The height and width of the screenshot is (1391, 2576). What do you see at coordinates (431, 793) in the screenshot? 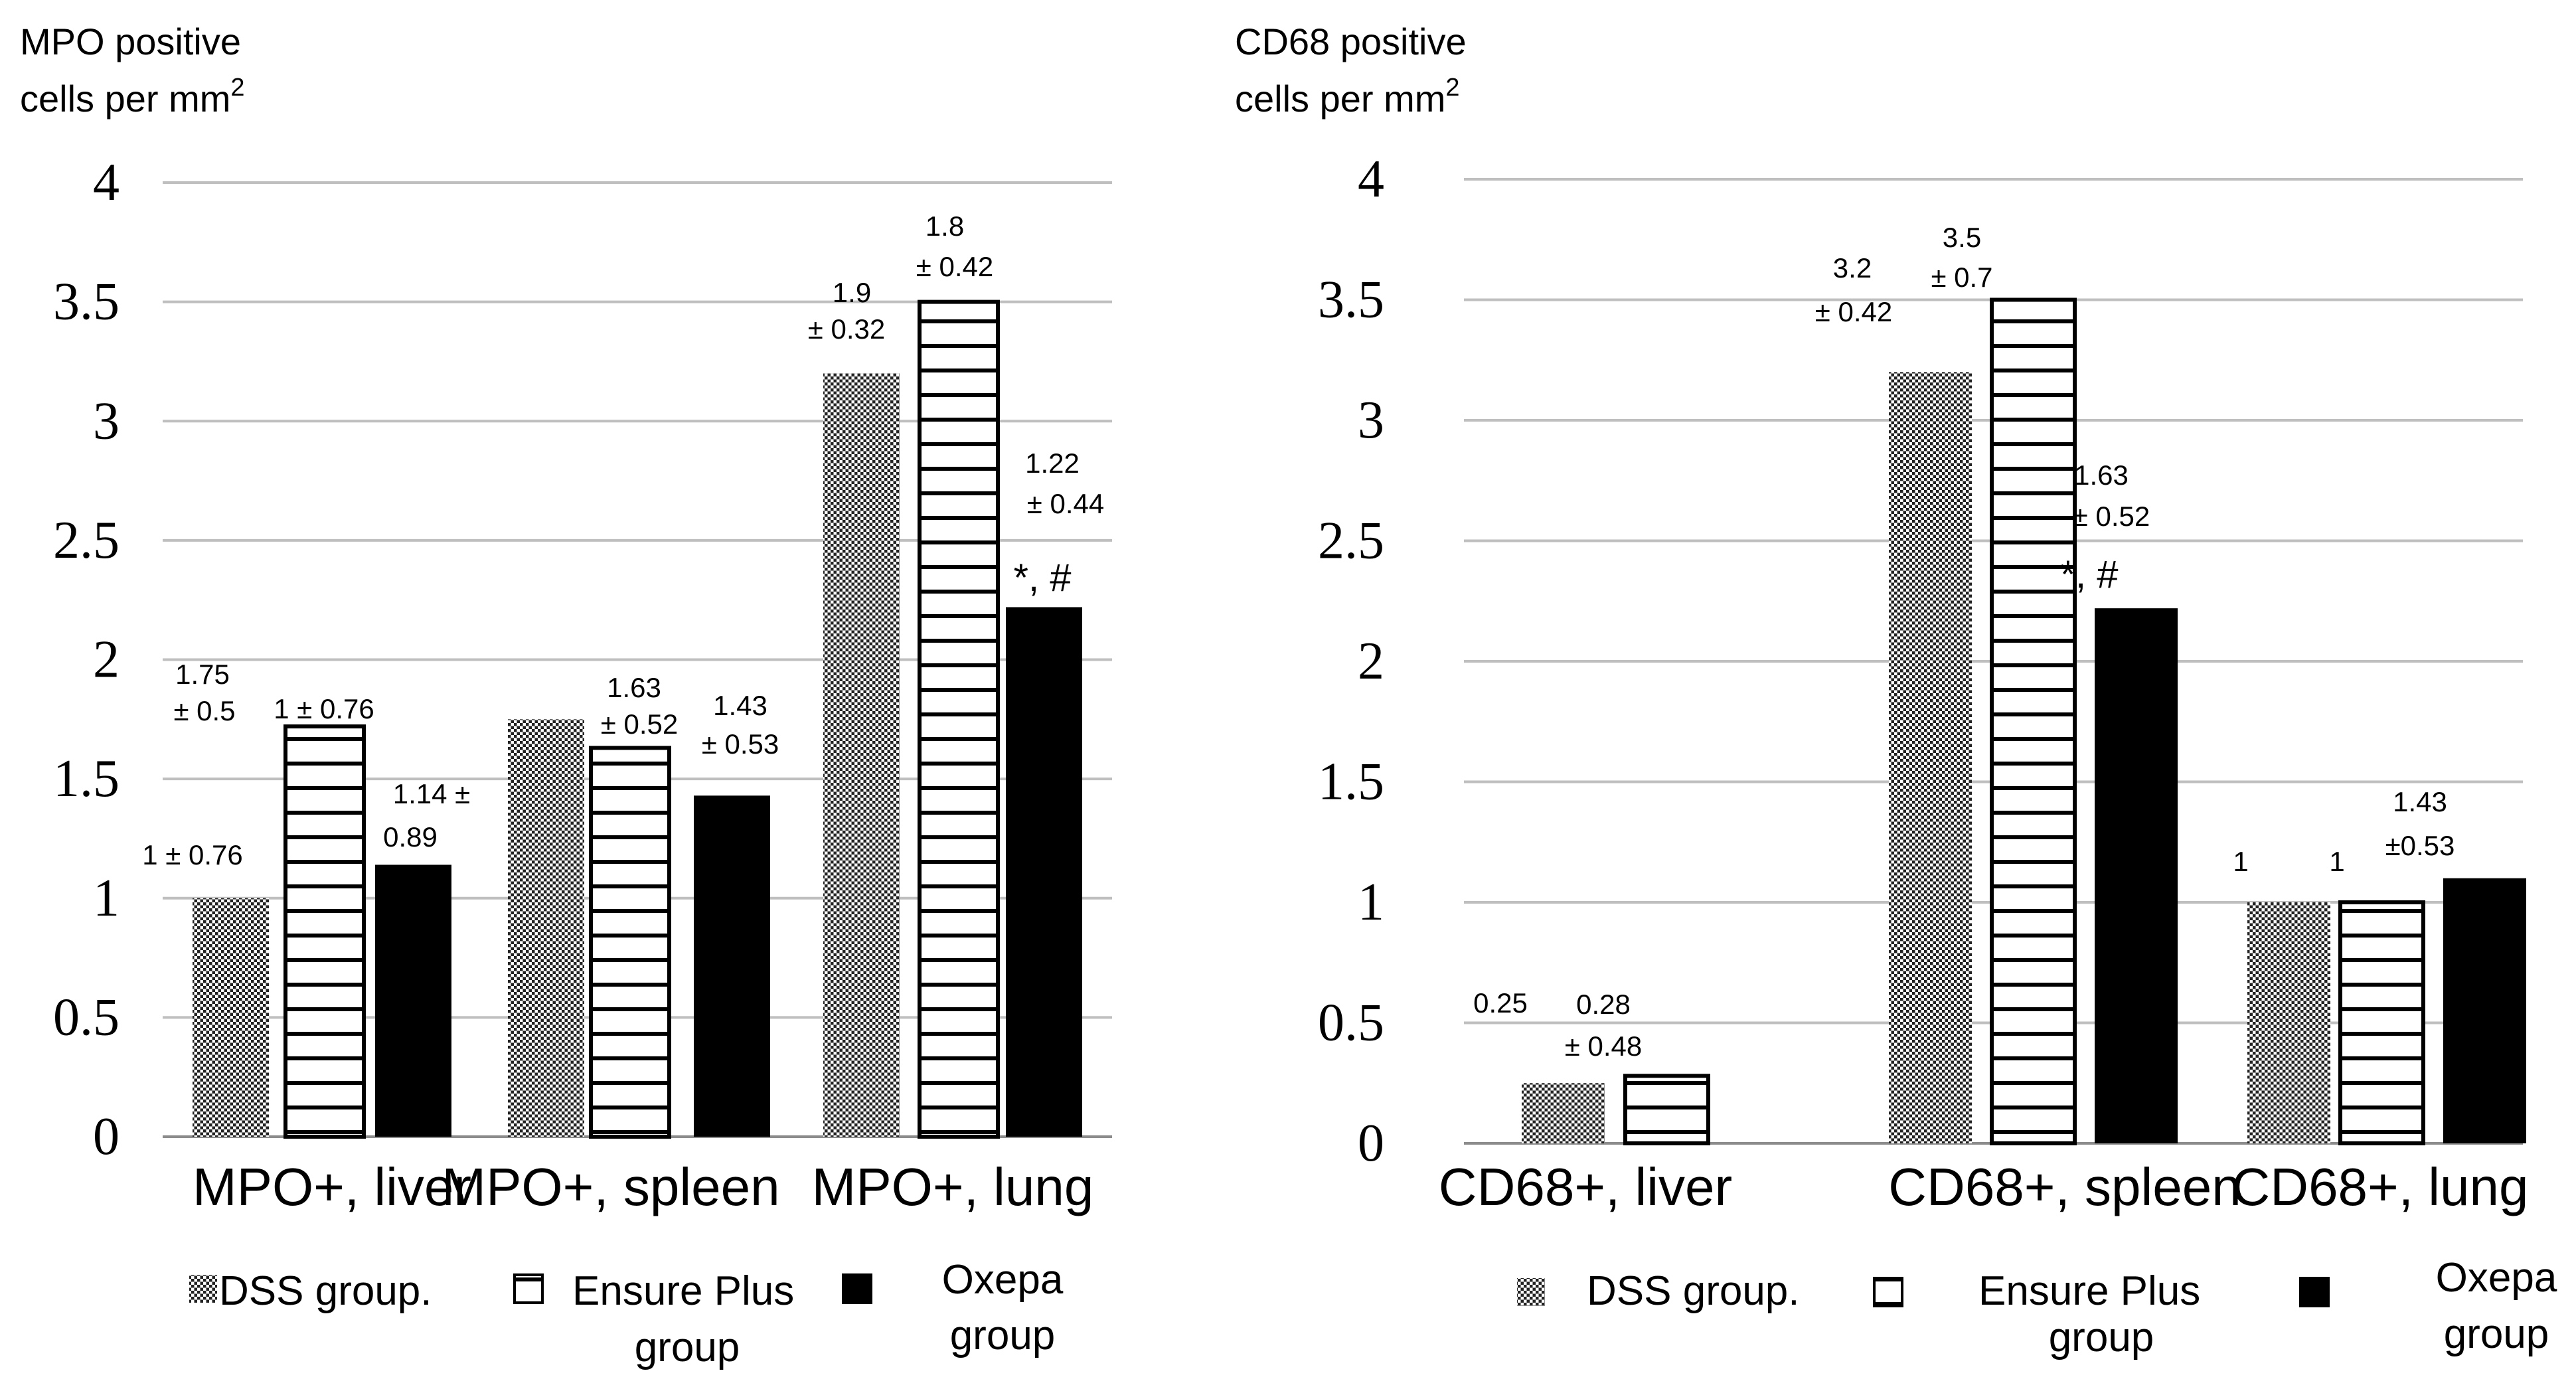
I see `data-label: 1.14 ±` at bounding box center [431, 793].